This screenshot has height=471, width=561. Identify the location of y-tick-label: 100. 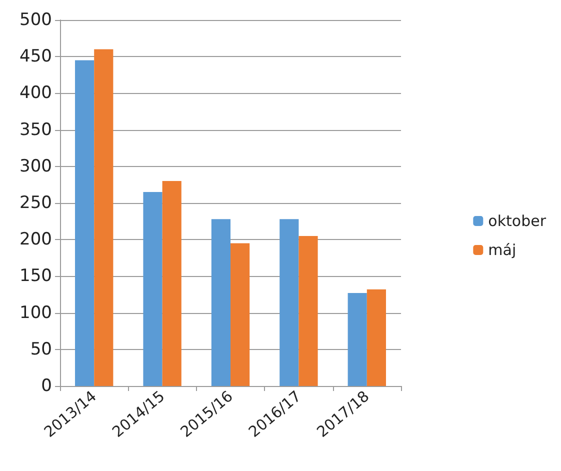
(36, 312).